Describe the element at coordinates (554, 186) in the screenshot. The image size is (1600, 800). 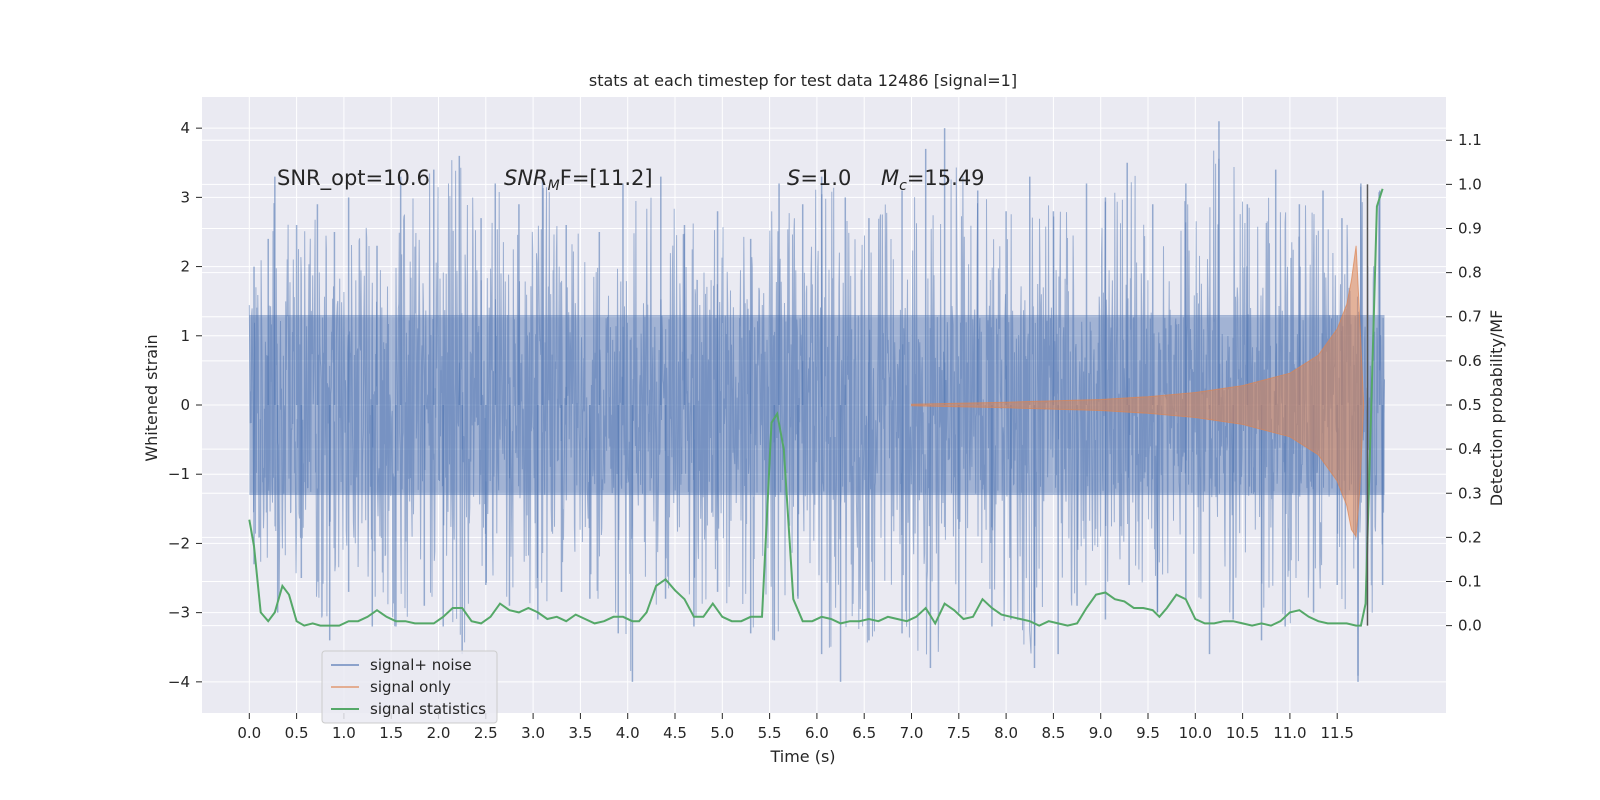
I see `annotation-snr-mf-sub: M` at that location.